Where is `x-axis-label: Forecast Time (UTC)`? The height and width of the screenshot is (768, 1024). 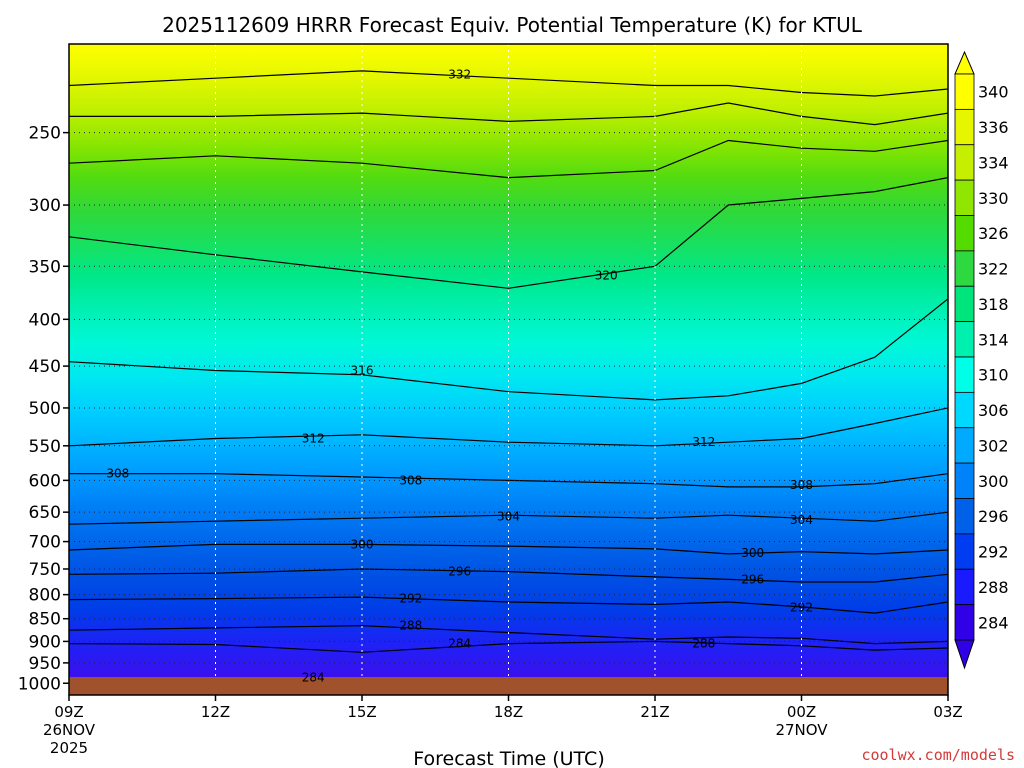 x-axis-label: Forecast Time (UTC) is located at coordinates (508, 758).